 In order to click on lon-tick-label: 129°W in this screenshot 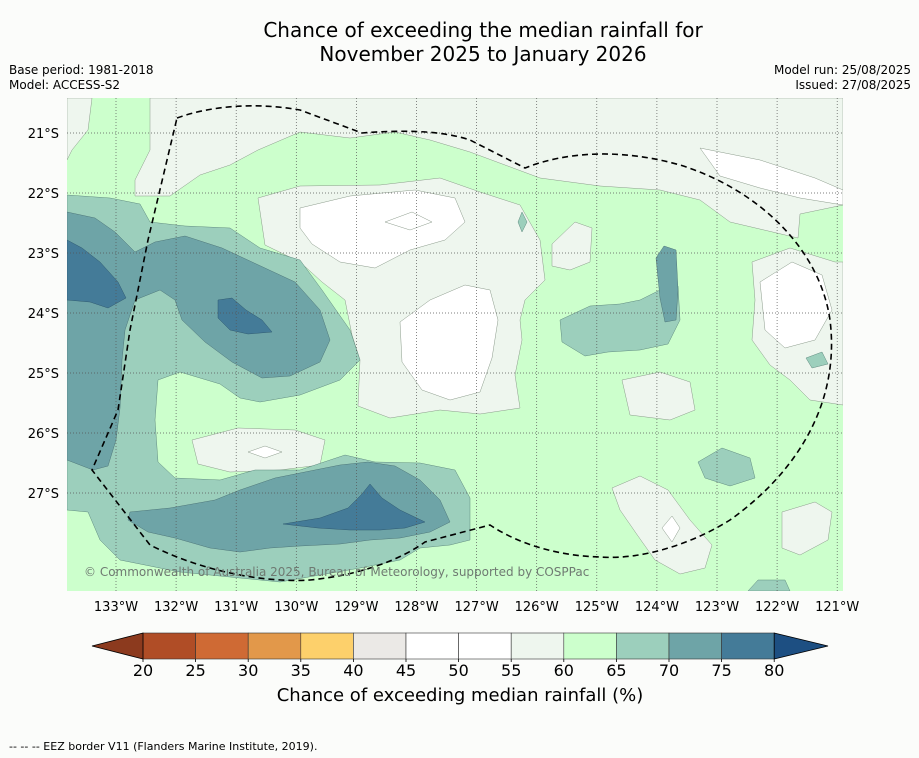, I will do `click(356, 607)`.